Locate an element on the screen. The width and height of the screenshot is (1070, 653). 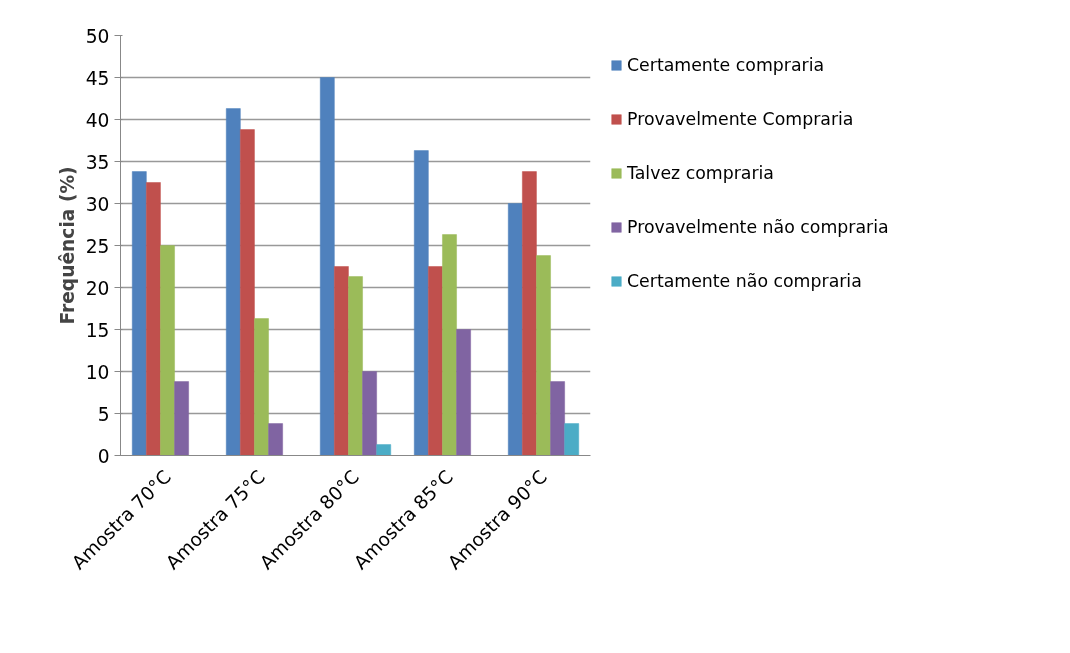
y-tick-label: 15 is located at coordinates (97, 330).